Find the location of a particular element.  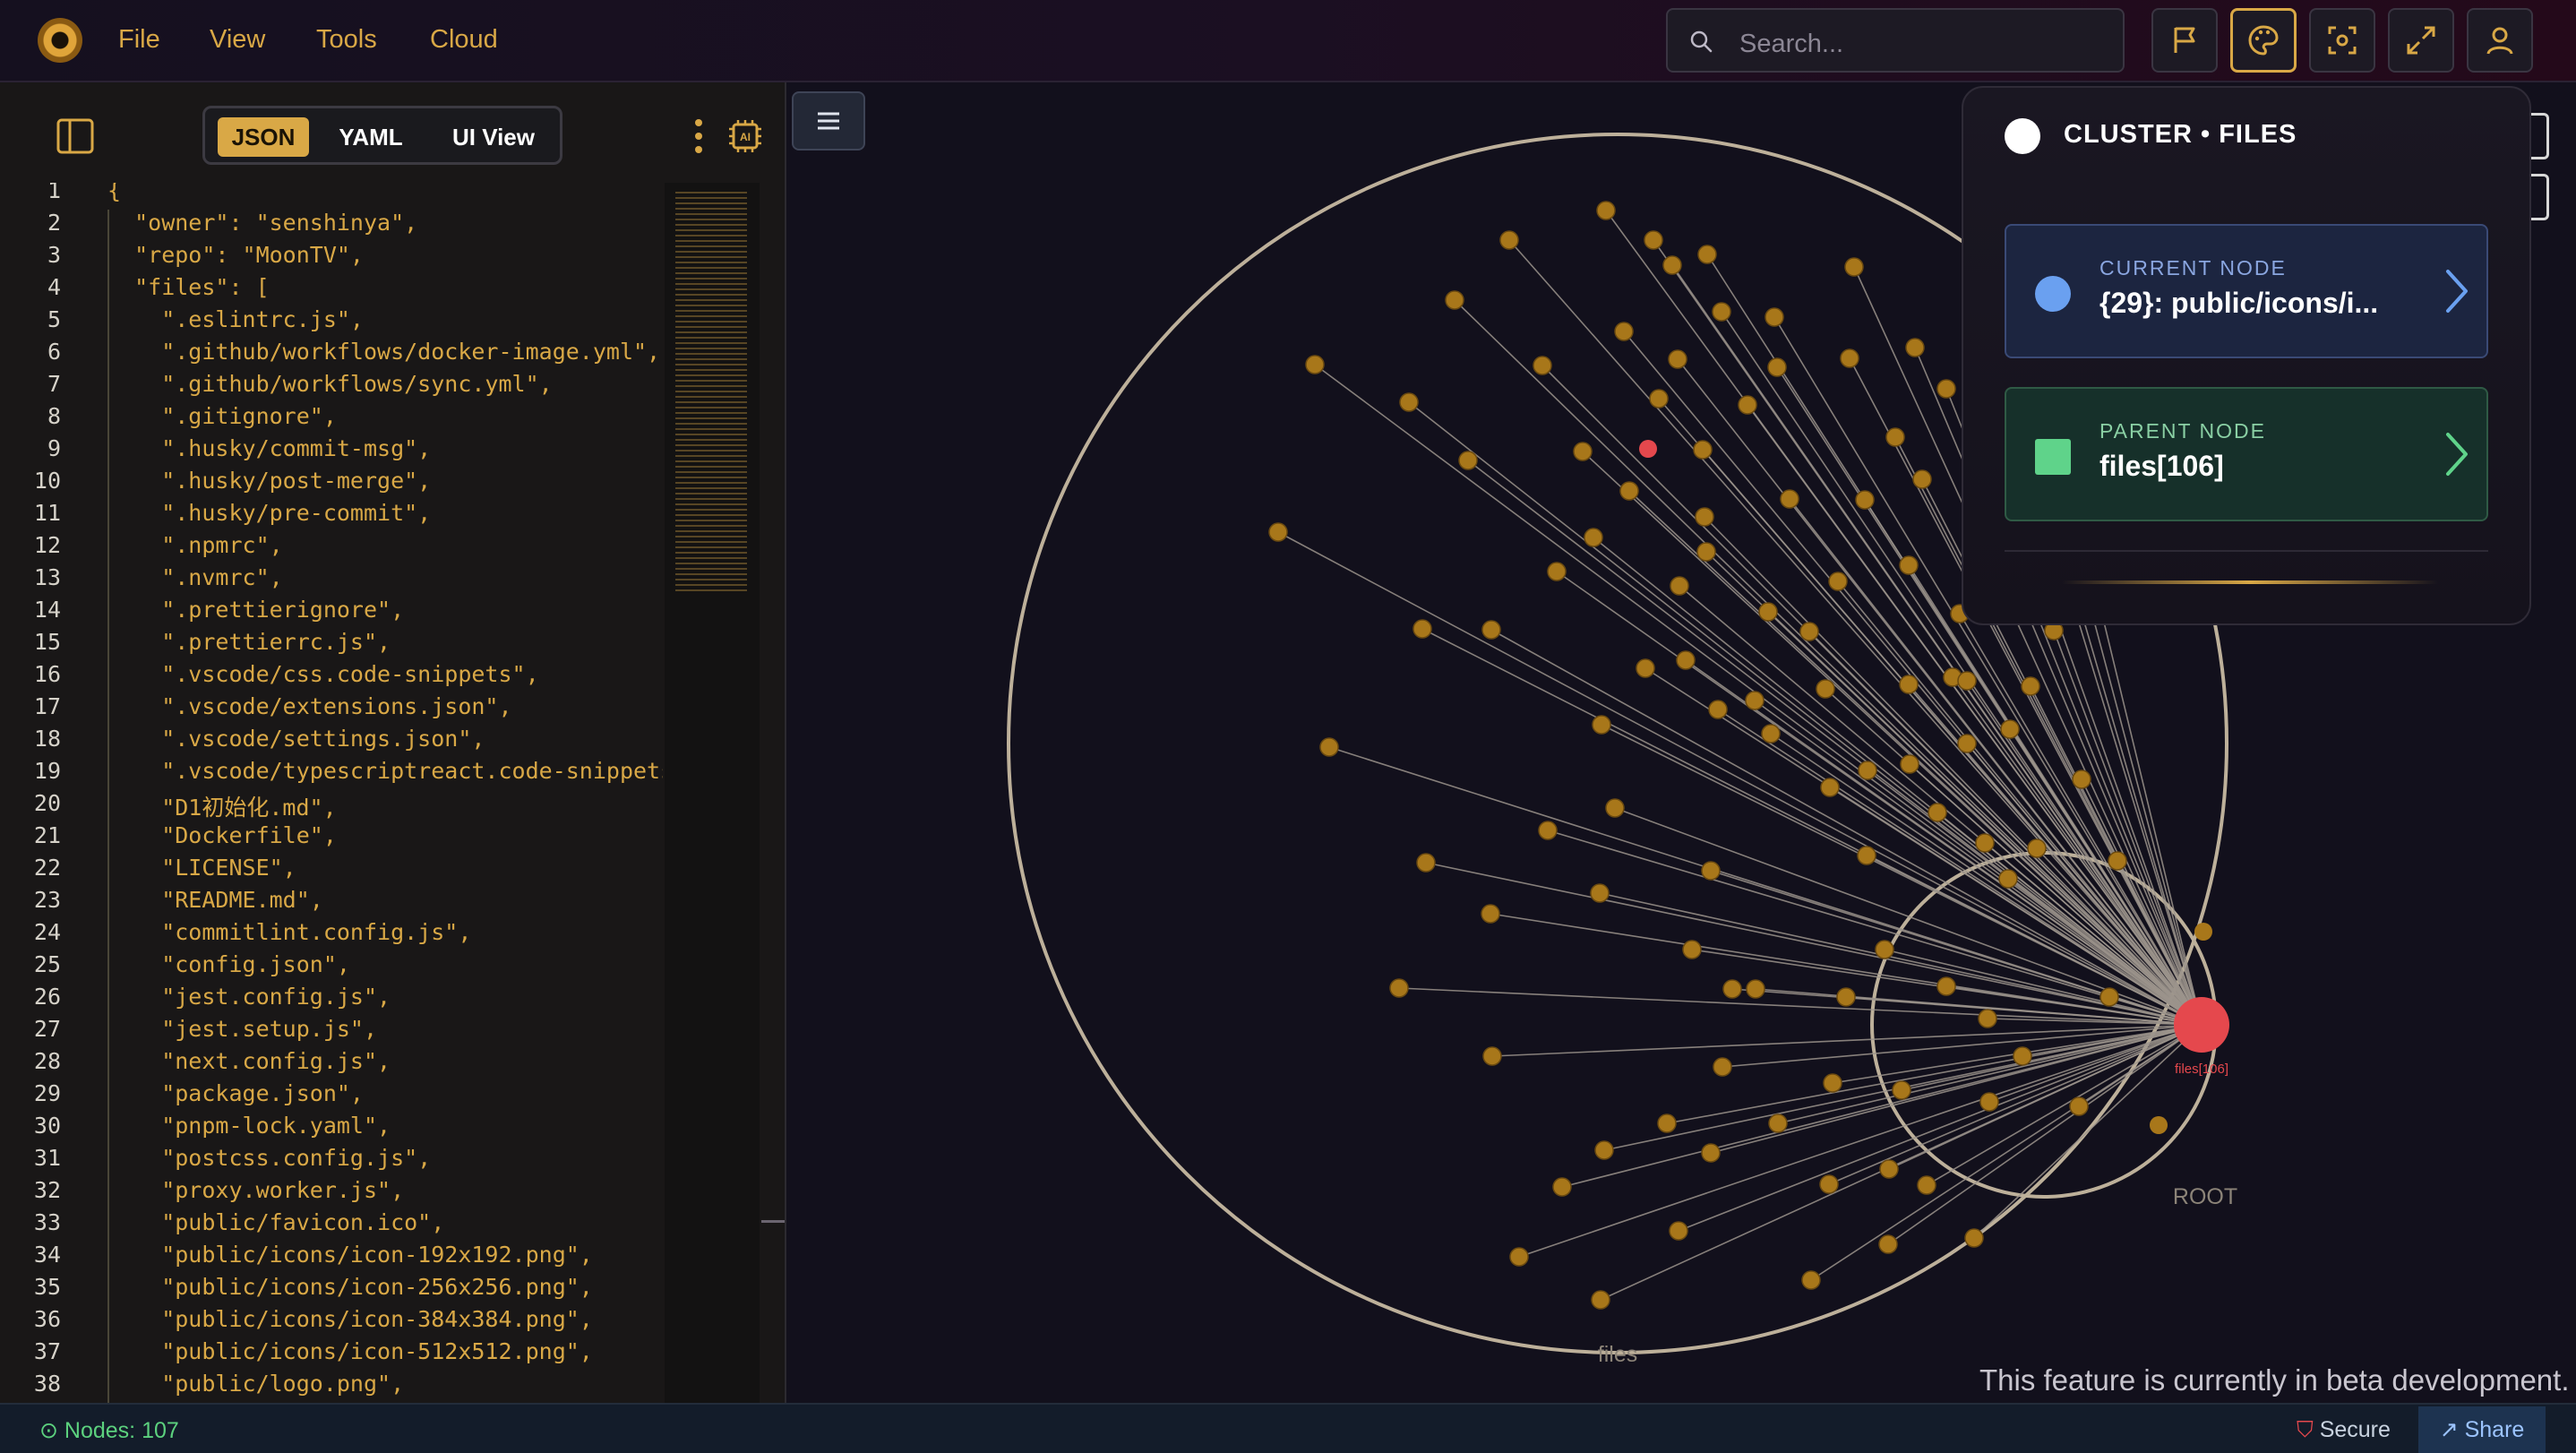

menu-tools: Tools is located at coordinates (346, 40).